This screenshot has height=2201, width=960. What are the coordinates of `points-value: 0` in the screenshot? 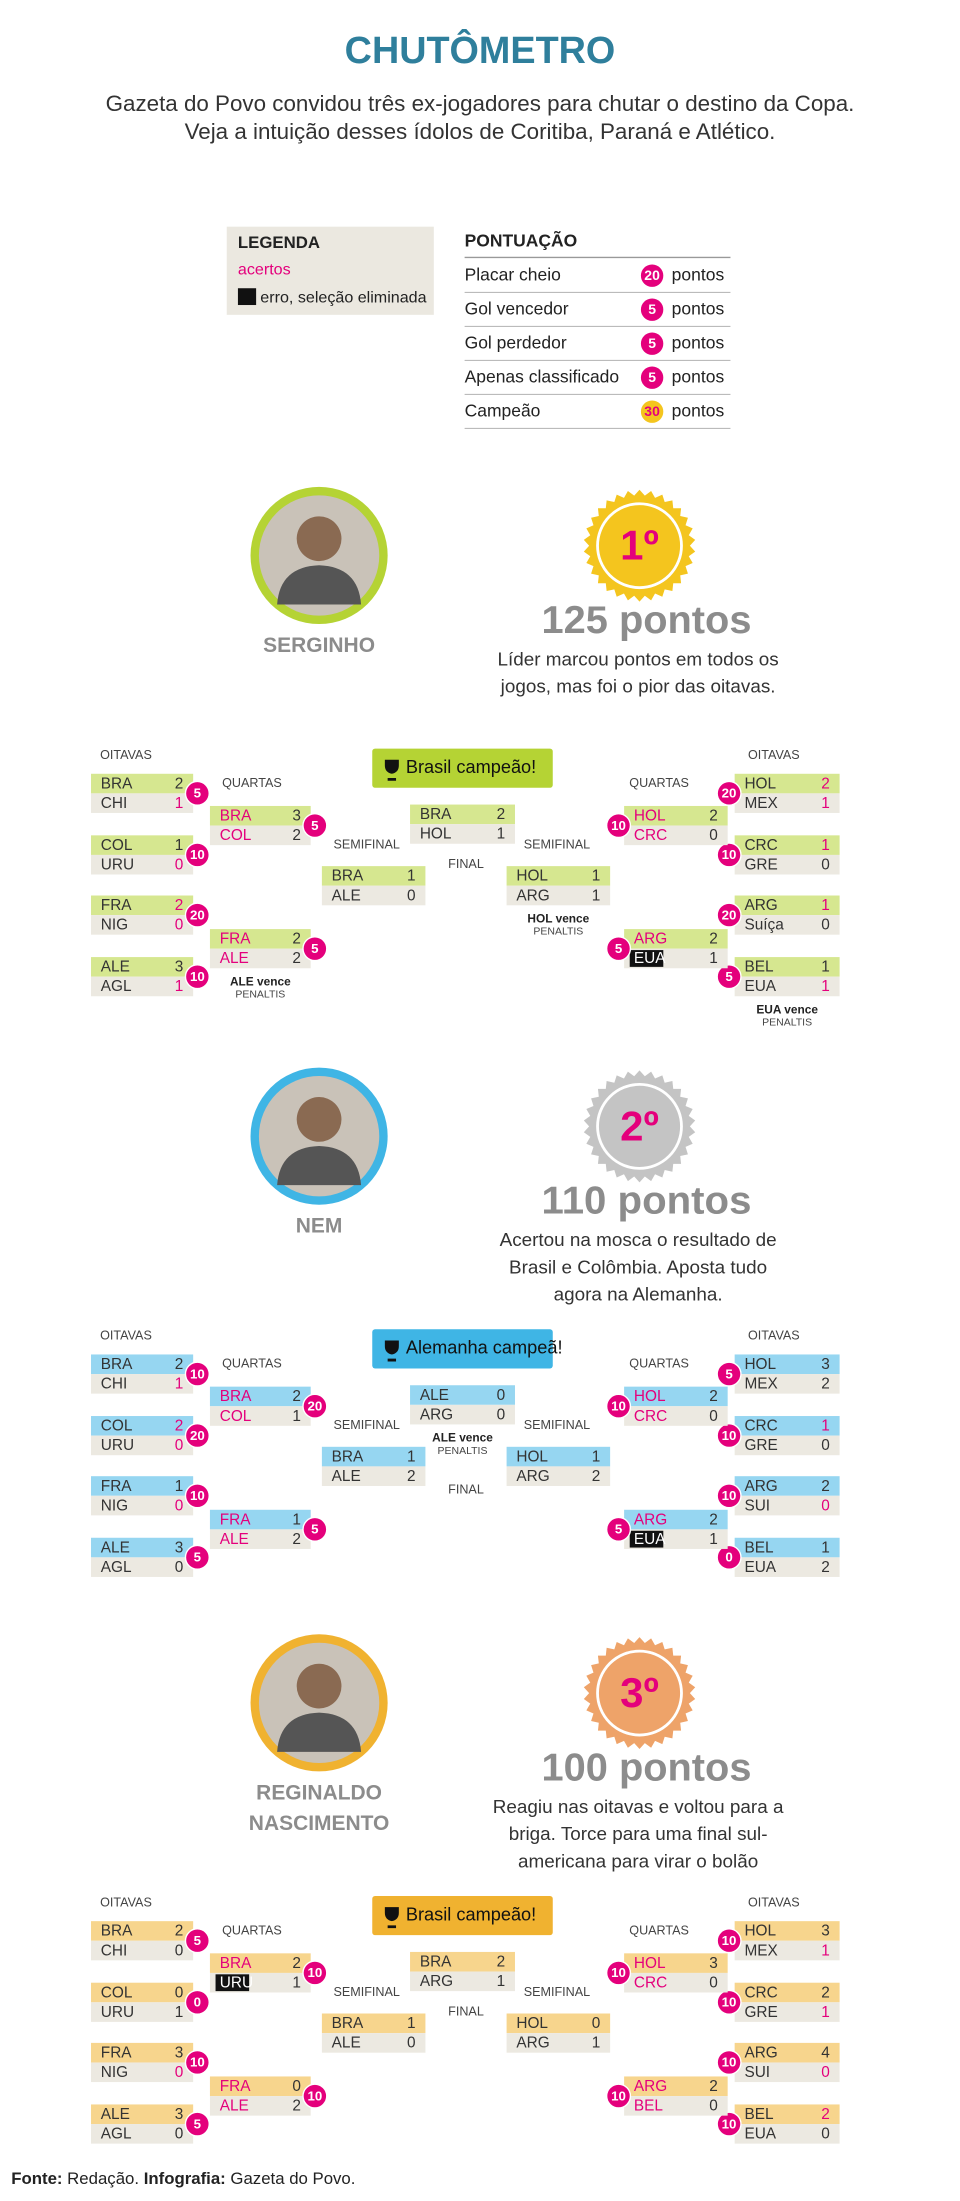 It's located at (197, 2002).